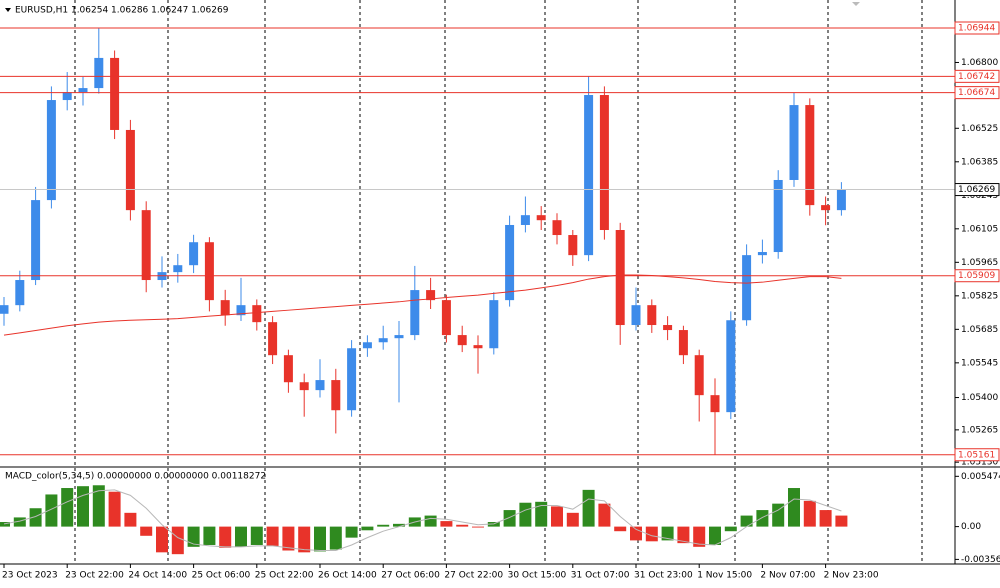  I want to click on x-tick-label: 25 Oct 22:00, so click(284, 576).